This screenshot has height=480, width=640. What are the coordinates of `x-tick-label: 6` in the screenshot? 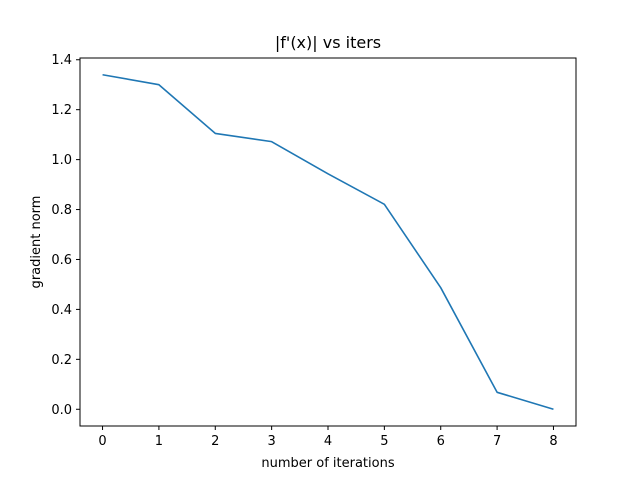 It's located at (441, 441).